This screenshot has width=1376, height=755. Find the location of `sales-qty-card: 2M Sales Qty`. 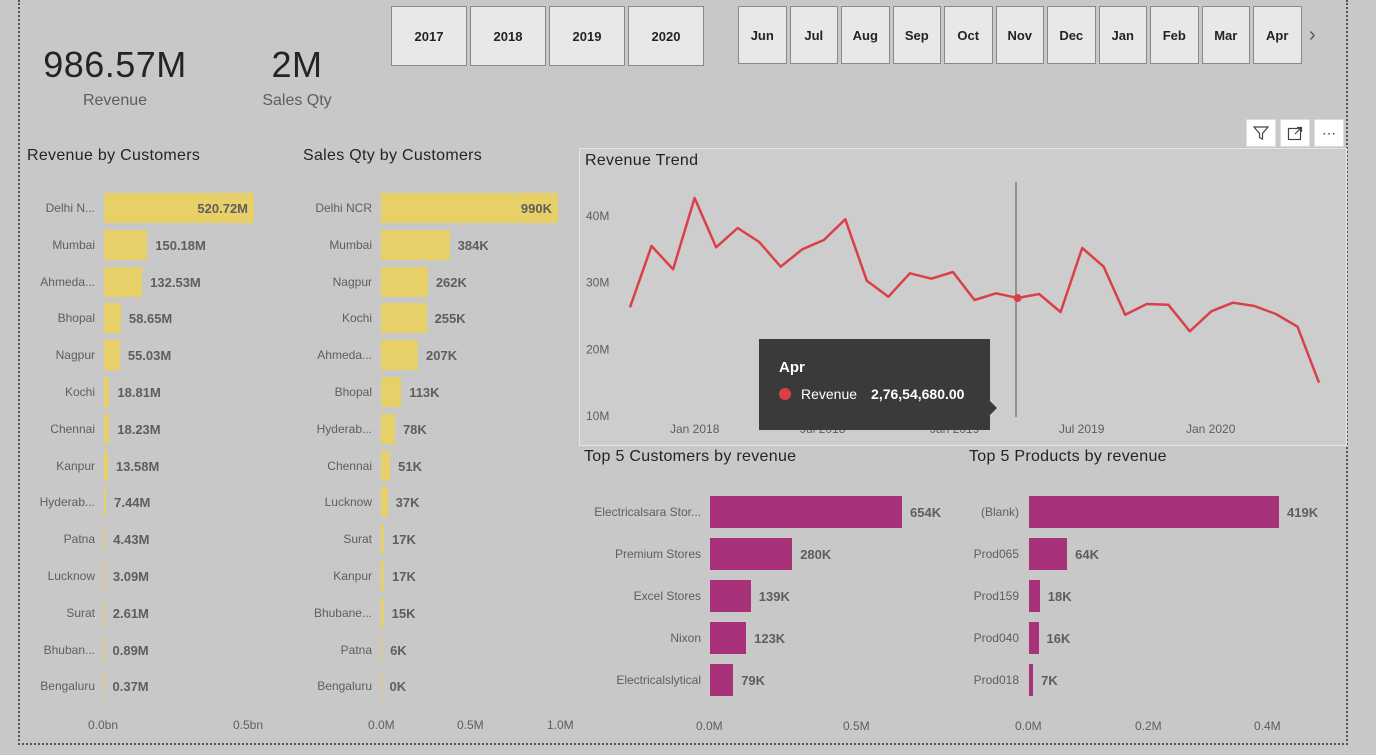

sales-qty-card: 2M Sales Qty is located at coordinates (297, 77).